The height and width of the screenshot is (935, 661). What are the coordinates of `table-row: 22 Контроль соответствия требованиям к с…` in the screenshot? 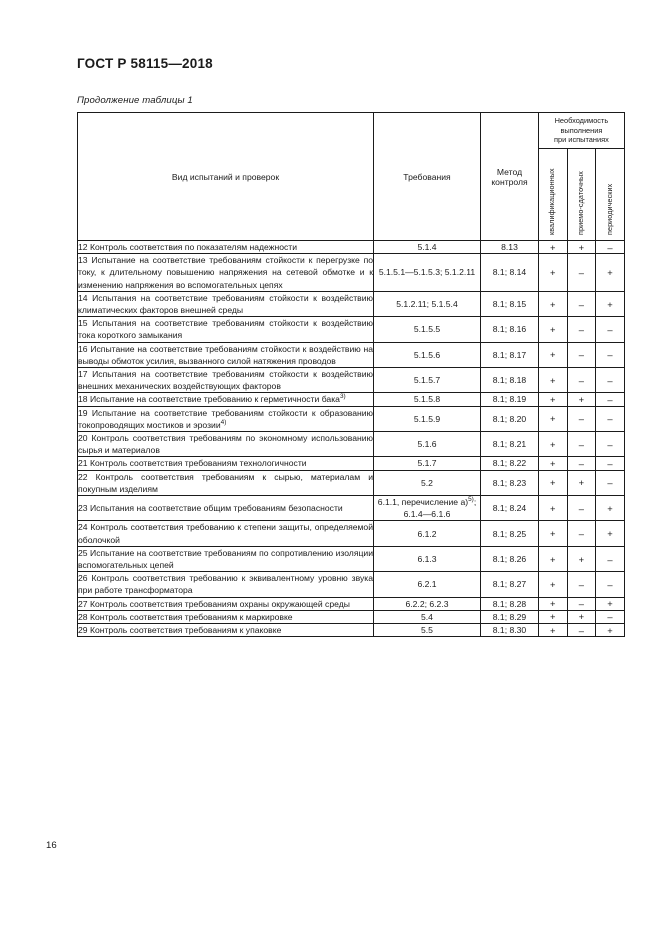 It's located at (351, 483).